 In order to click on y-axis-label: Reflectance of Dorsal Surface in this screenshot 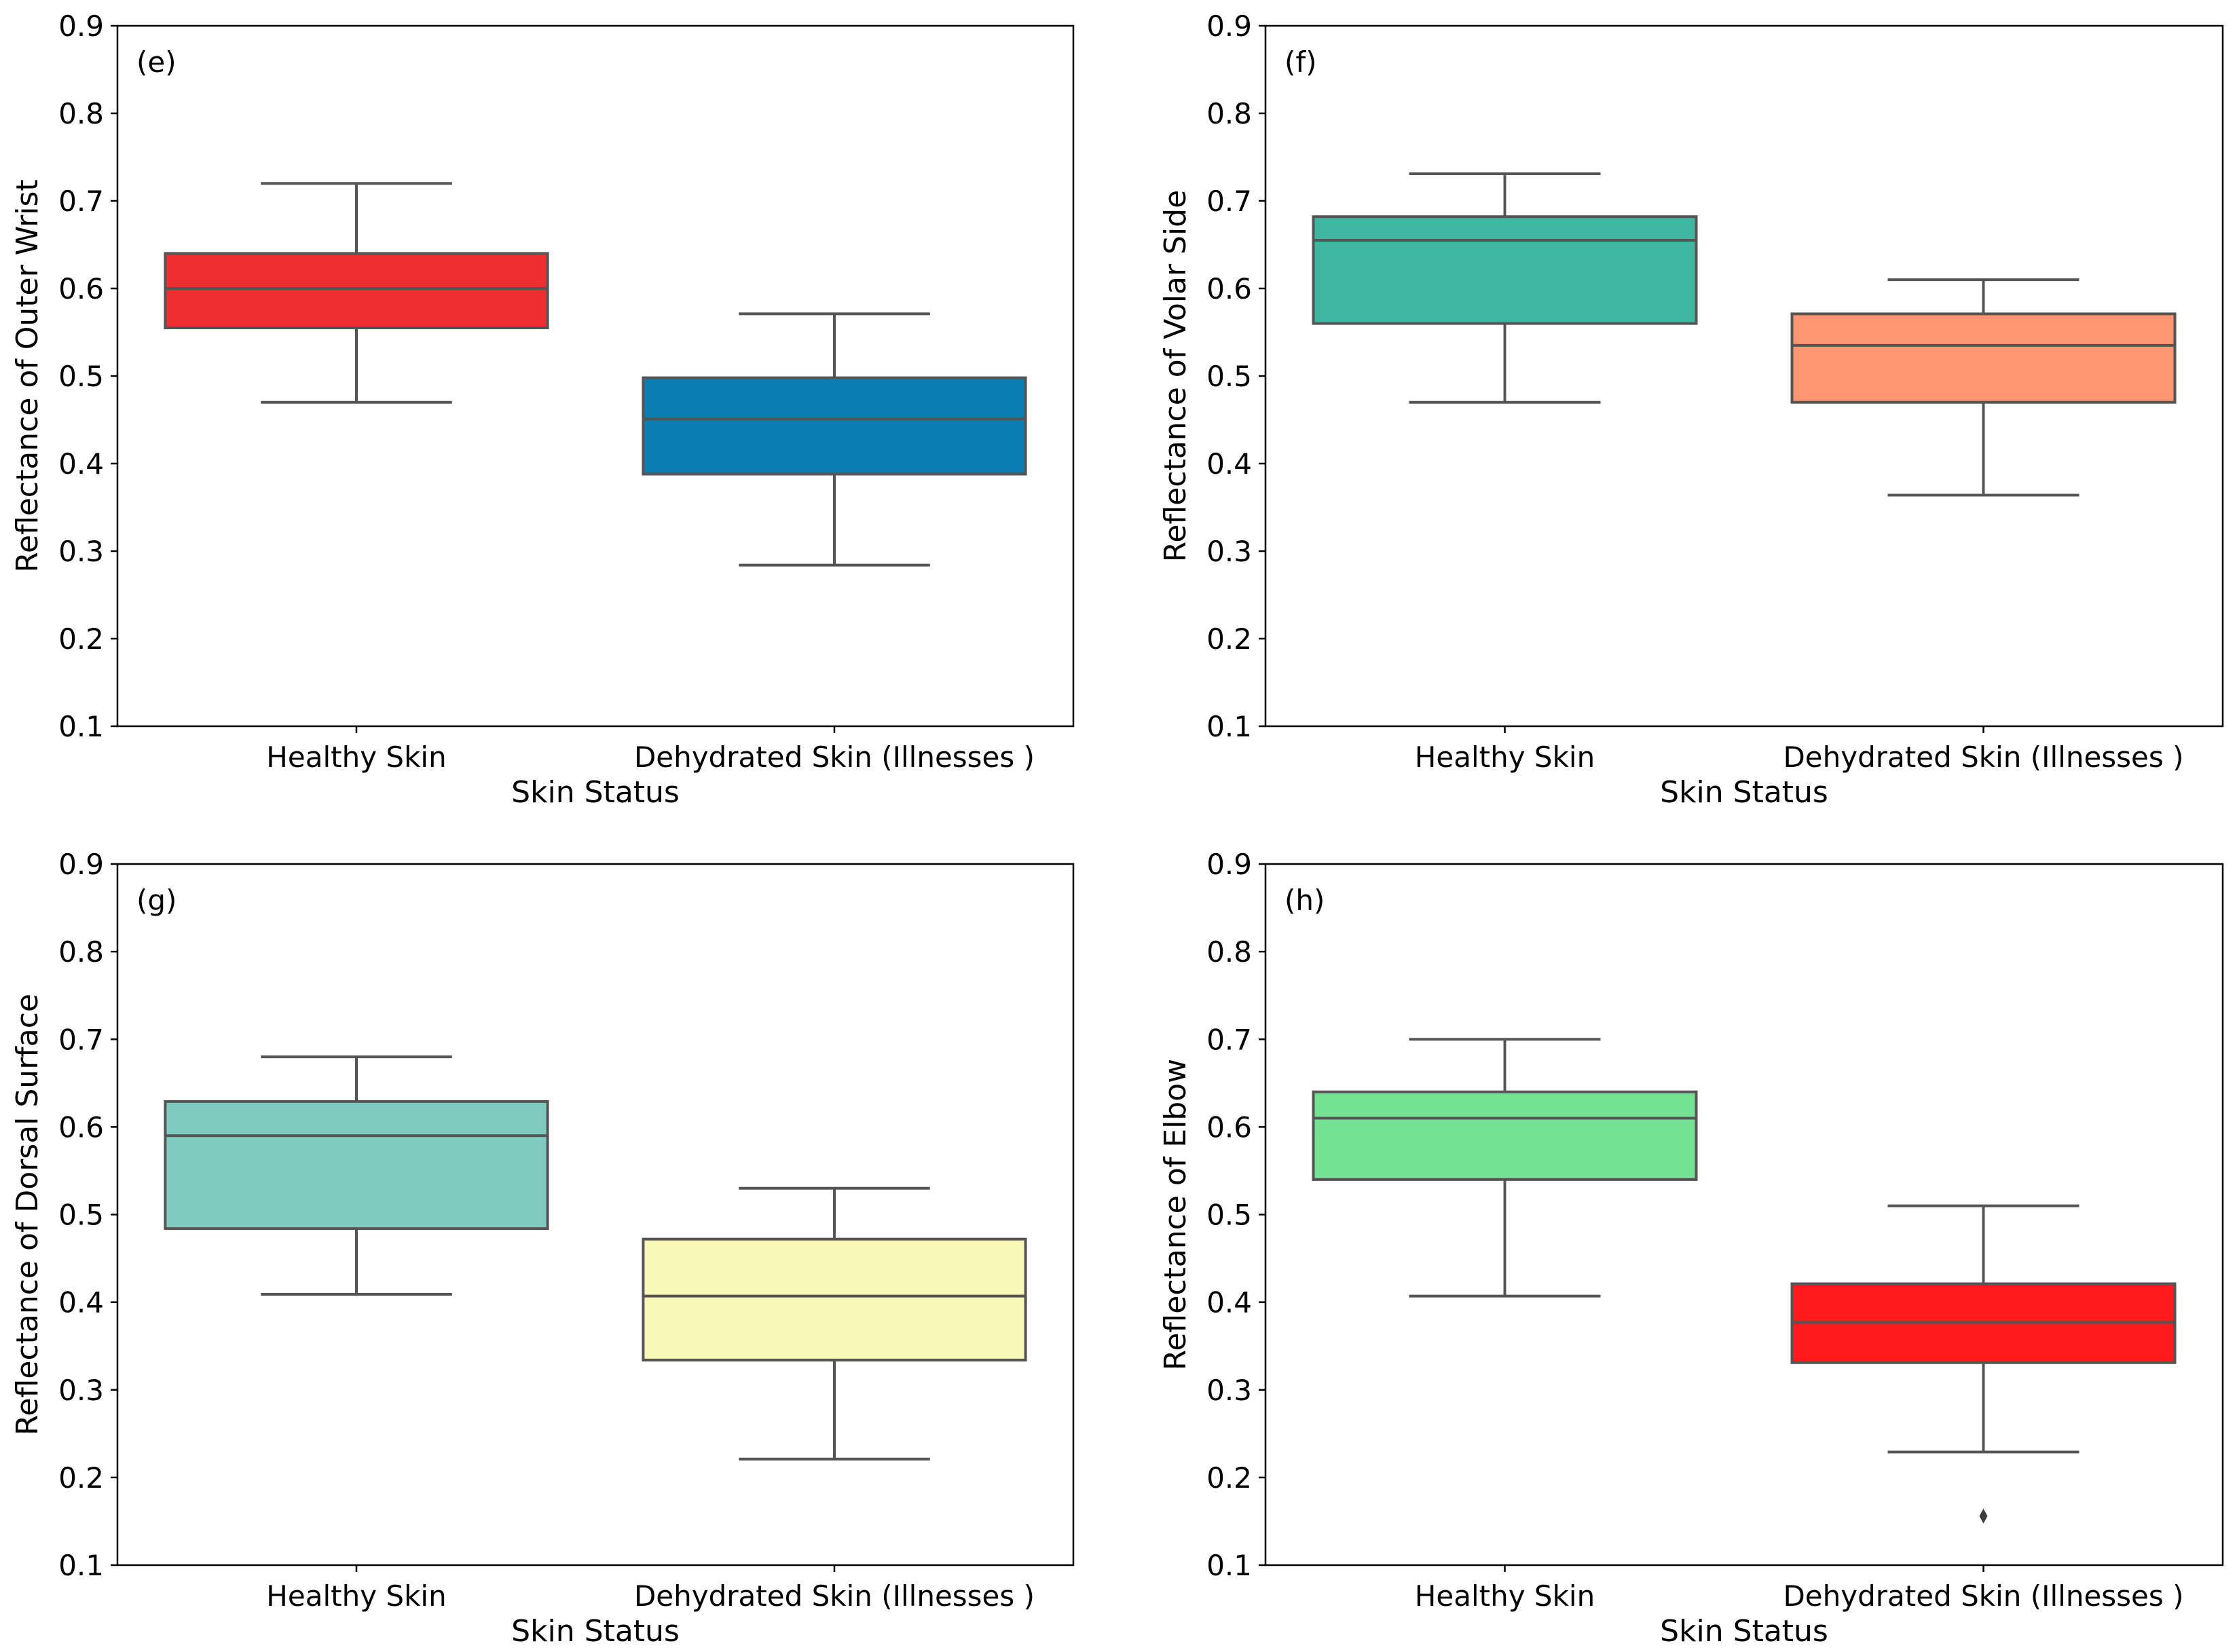, I will do `click(27, 1214)`.